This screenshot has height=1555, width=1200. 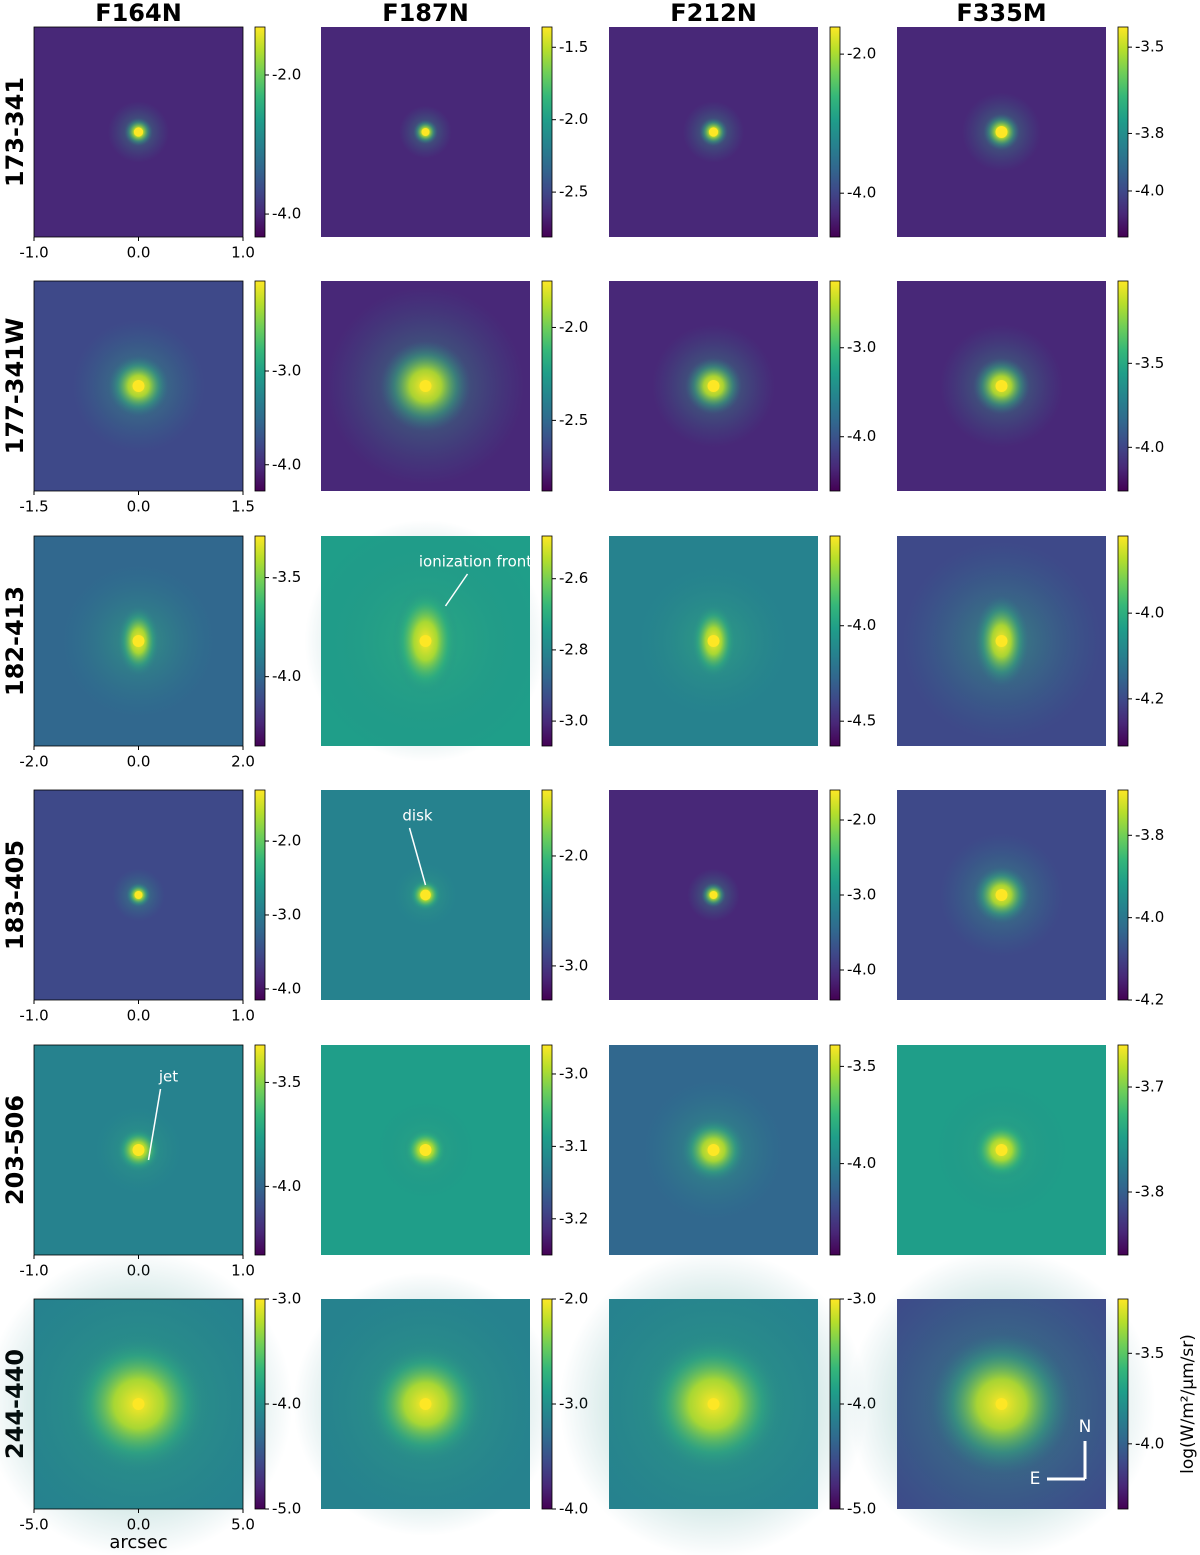 What do you see at coordinates (138, 1542) in the screenshot?
I see `x-axis-label: arcsec` at bounding box center [138, 1542].